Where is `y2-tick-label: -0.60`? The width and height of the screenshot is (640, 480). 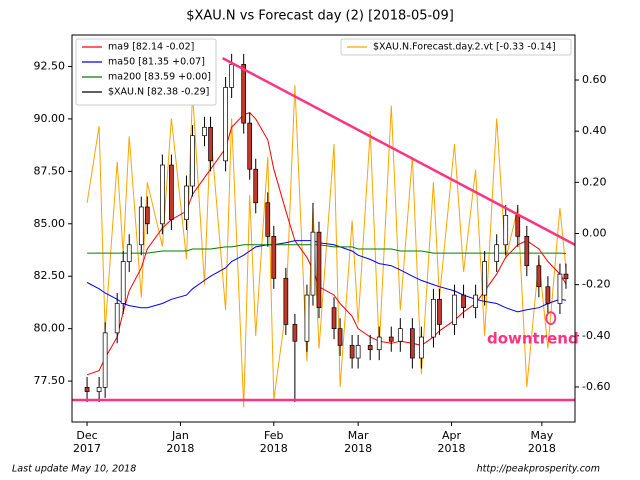 y2-tick-label: -0.60 is located at coordinates (596, 386).